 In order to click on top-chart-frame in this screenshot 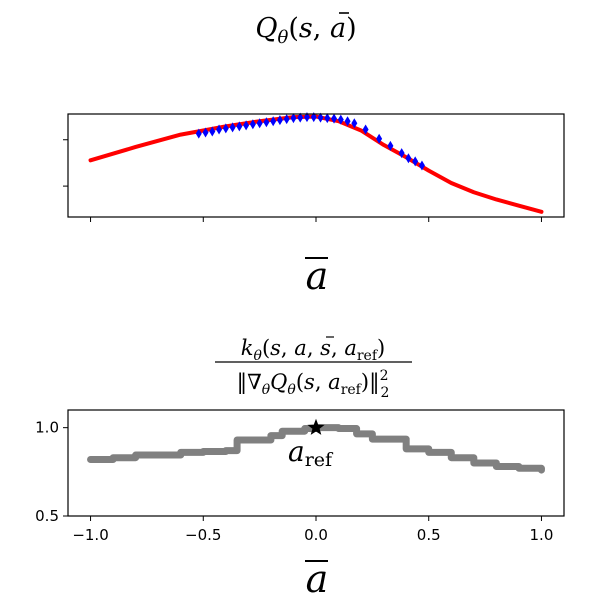, I will do `click(316, 165)`.